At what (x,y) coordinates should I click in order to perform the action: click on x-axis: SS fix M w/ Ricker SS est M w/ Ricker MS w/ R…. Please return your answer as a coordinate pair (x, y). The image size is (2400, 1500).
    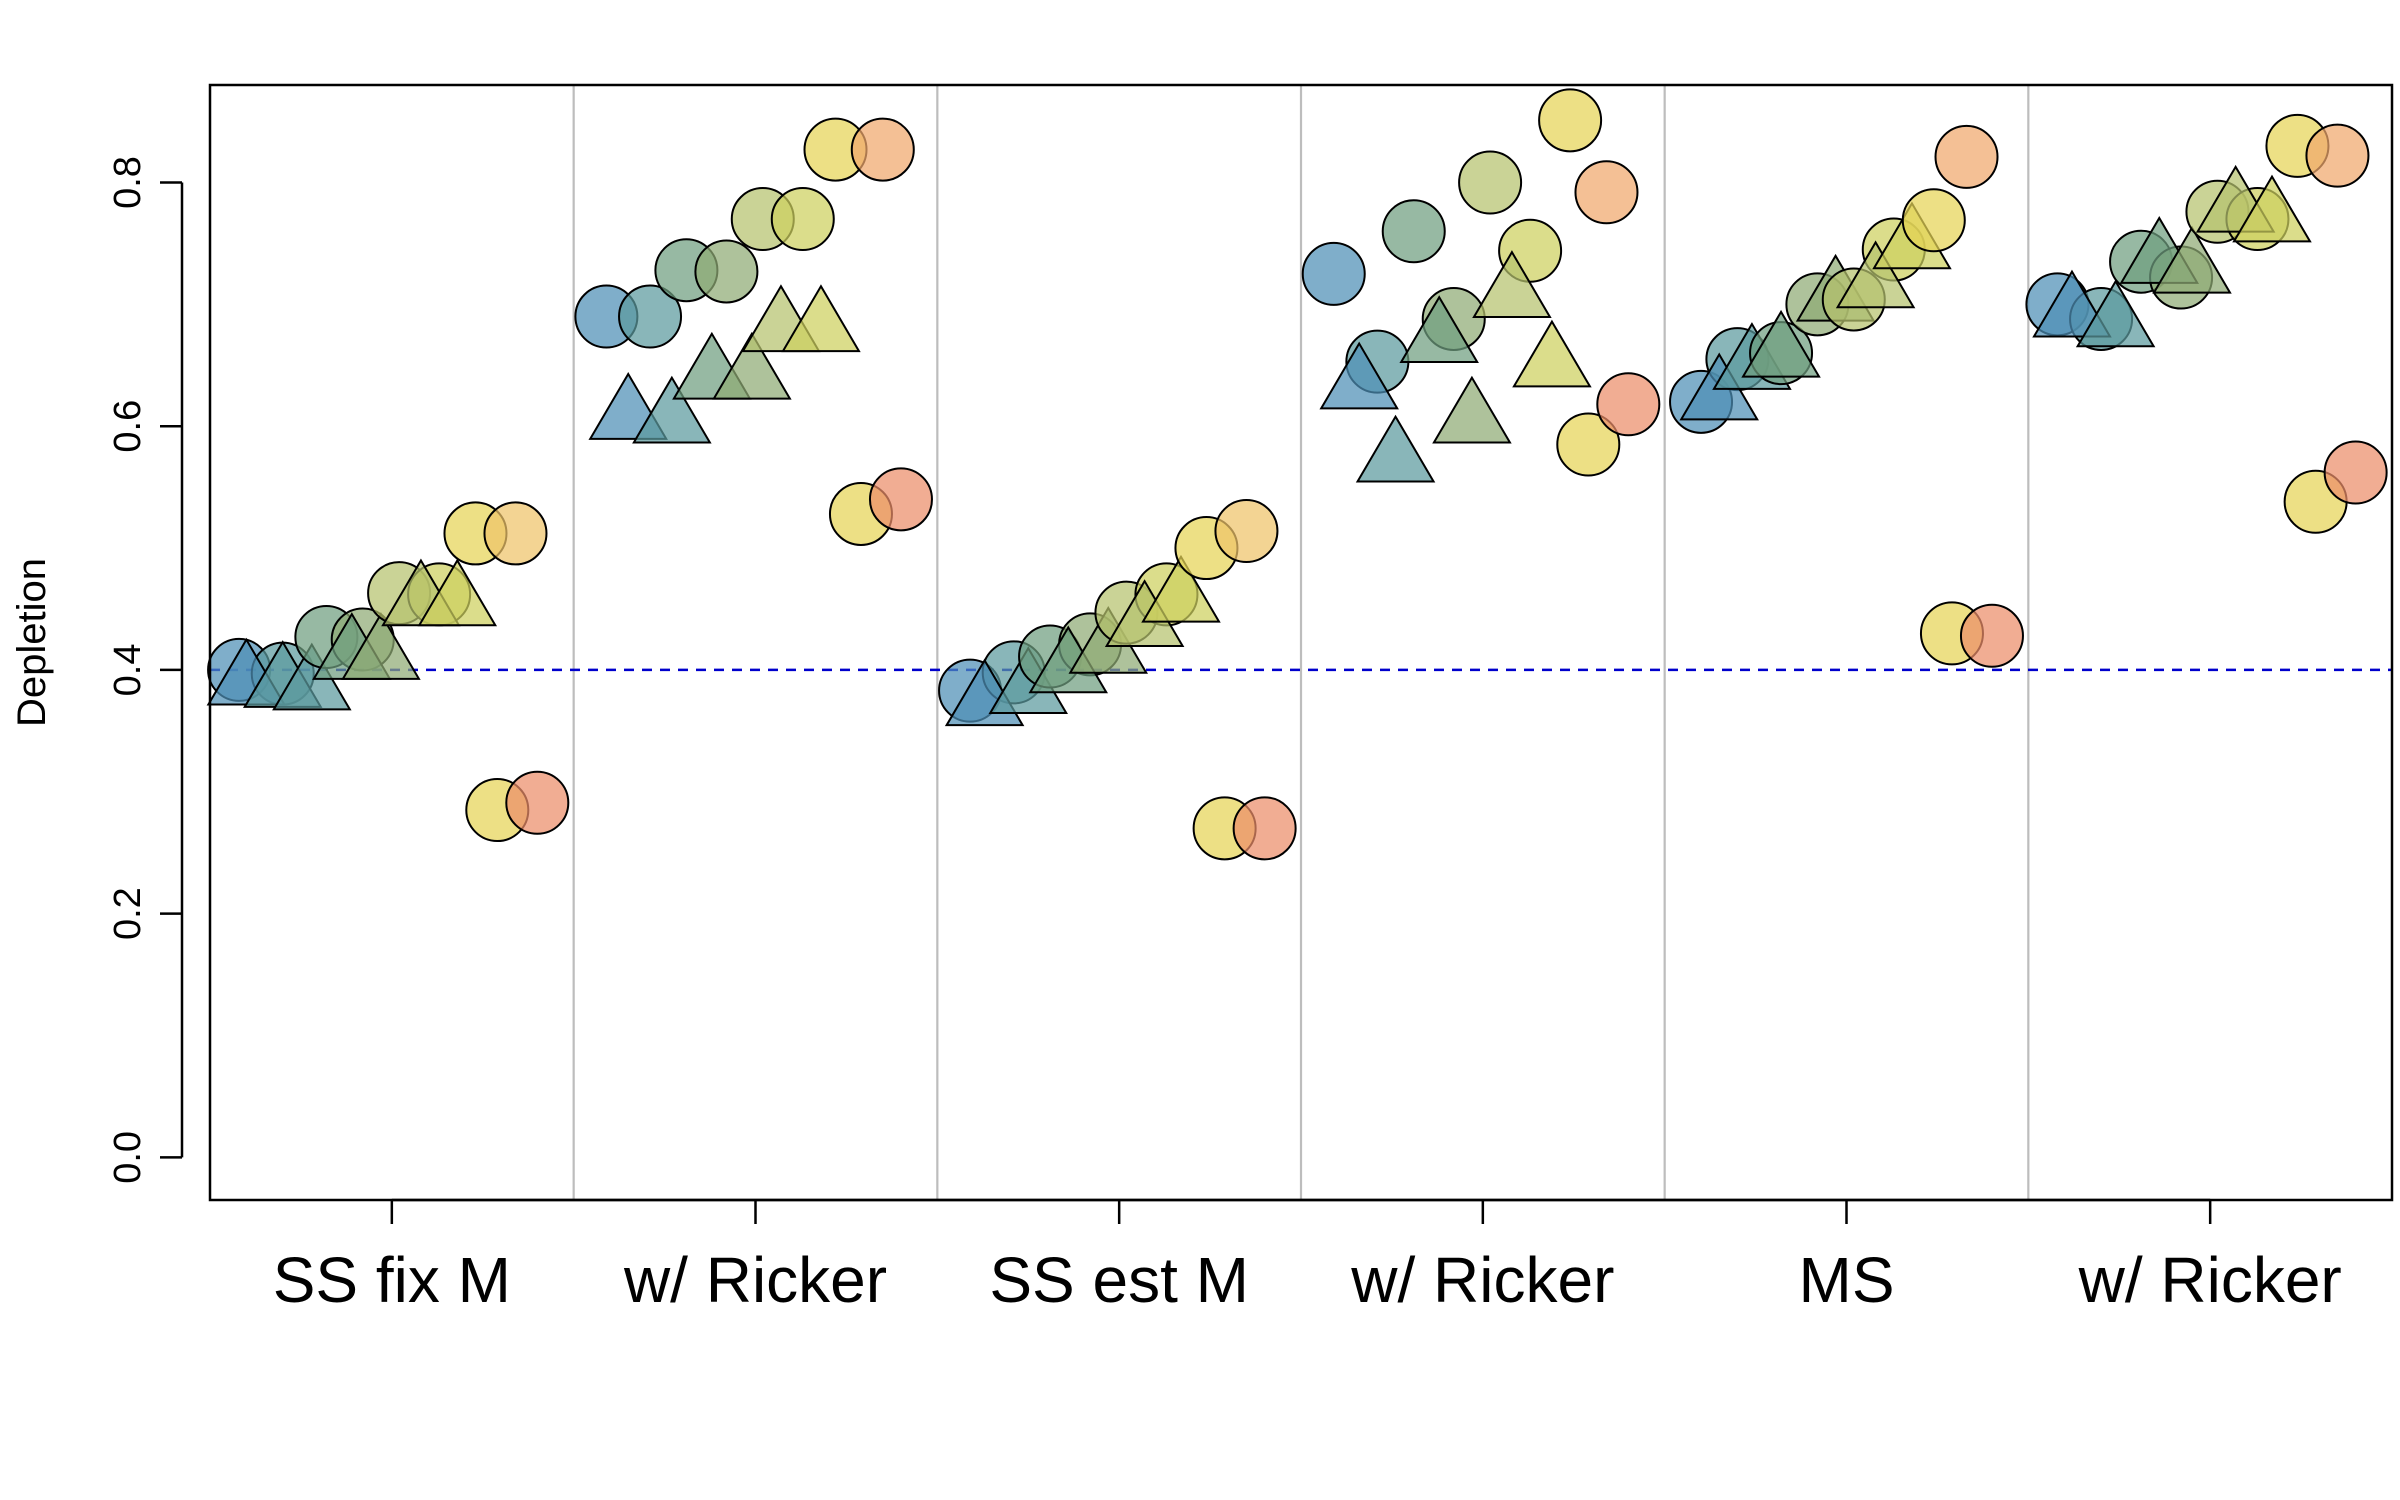
    Looking at the image, I should click on (1307, 1257).